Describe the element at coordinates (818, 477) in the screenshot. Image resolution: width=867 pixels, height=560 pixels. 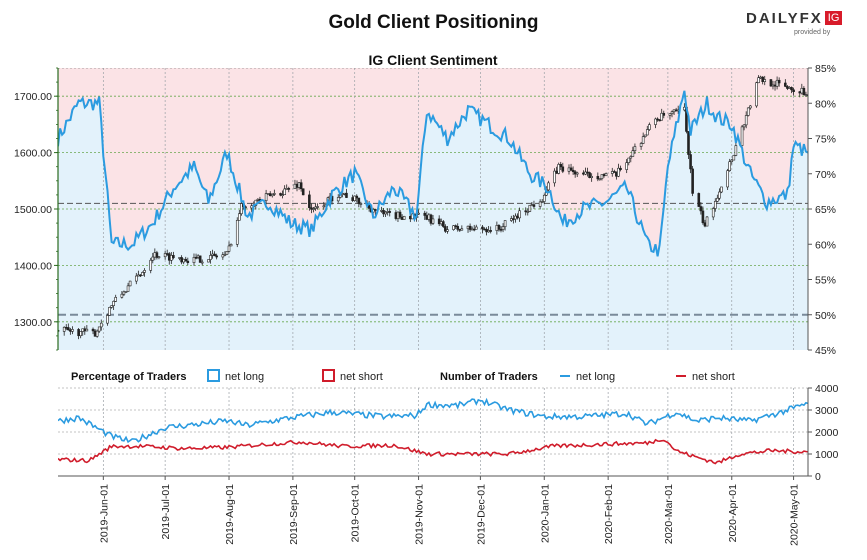
I see `count-tick-label: 0` at that location.